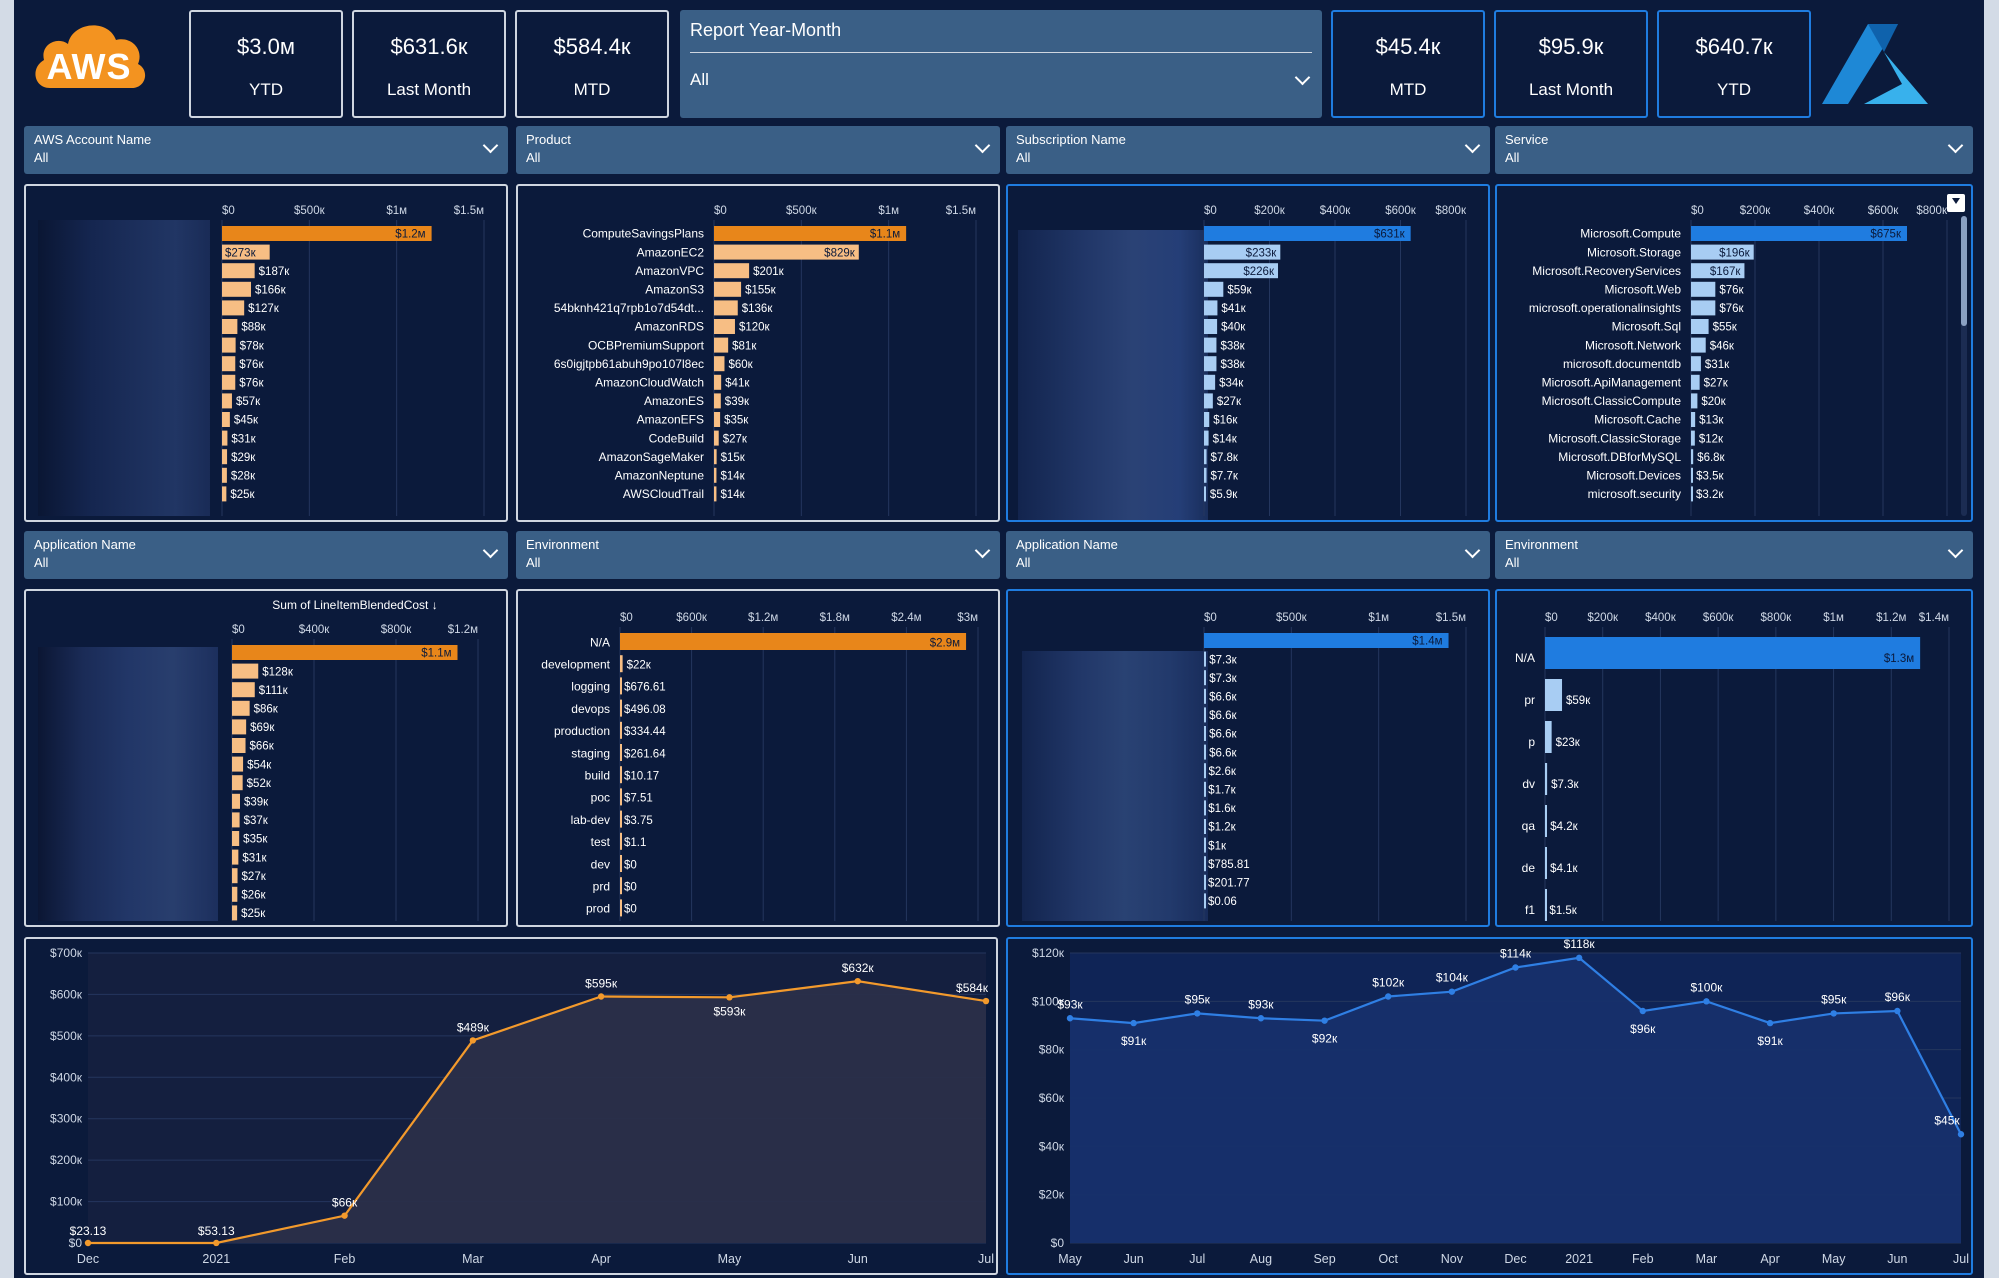 The width and height of the screenshot is (1999, 1278). I want to click on x-tick-label: $1м, so click(1378, 618).